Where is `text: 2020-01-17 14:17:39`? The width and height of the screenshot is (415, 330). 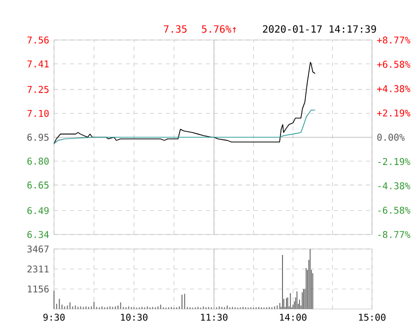
text: 2020-01-17 14:17:39 is located at coordinates (319, 29).